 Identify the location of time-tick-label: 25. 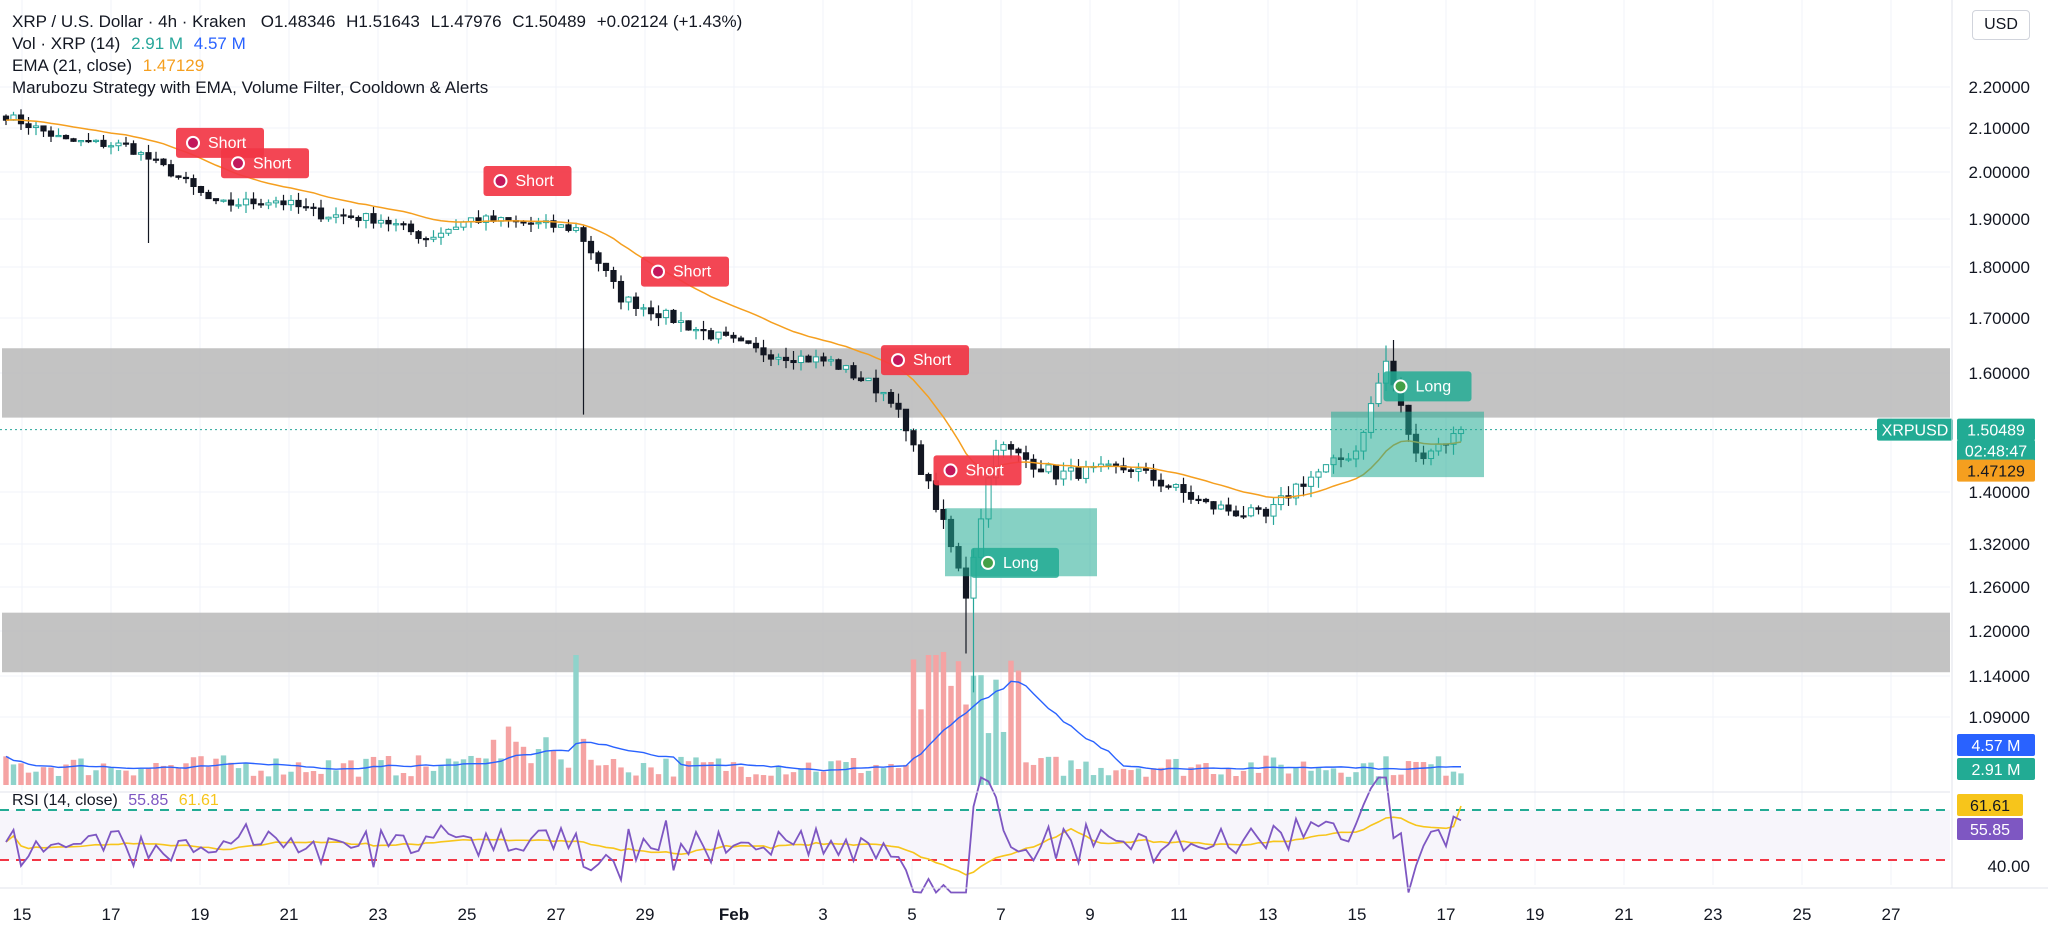
(1802, 914).